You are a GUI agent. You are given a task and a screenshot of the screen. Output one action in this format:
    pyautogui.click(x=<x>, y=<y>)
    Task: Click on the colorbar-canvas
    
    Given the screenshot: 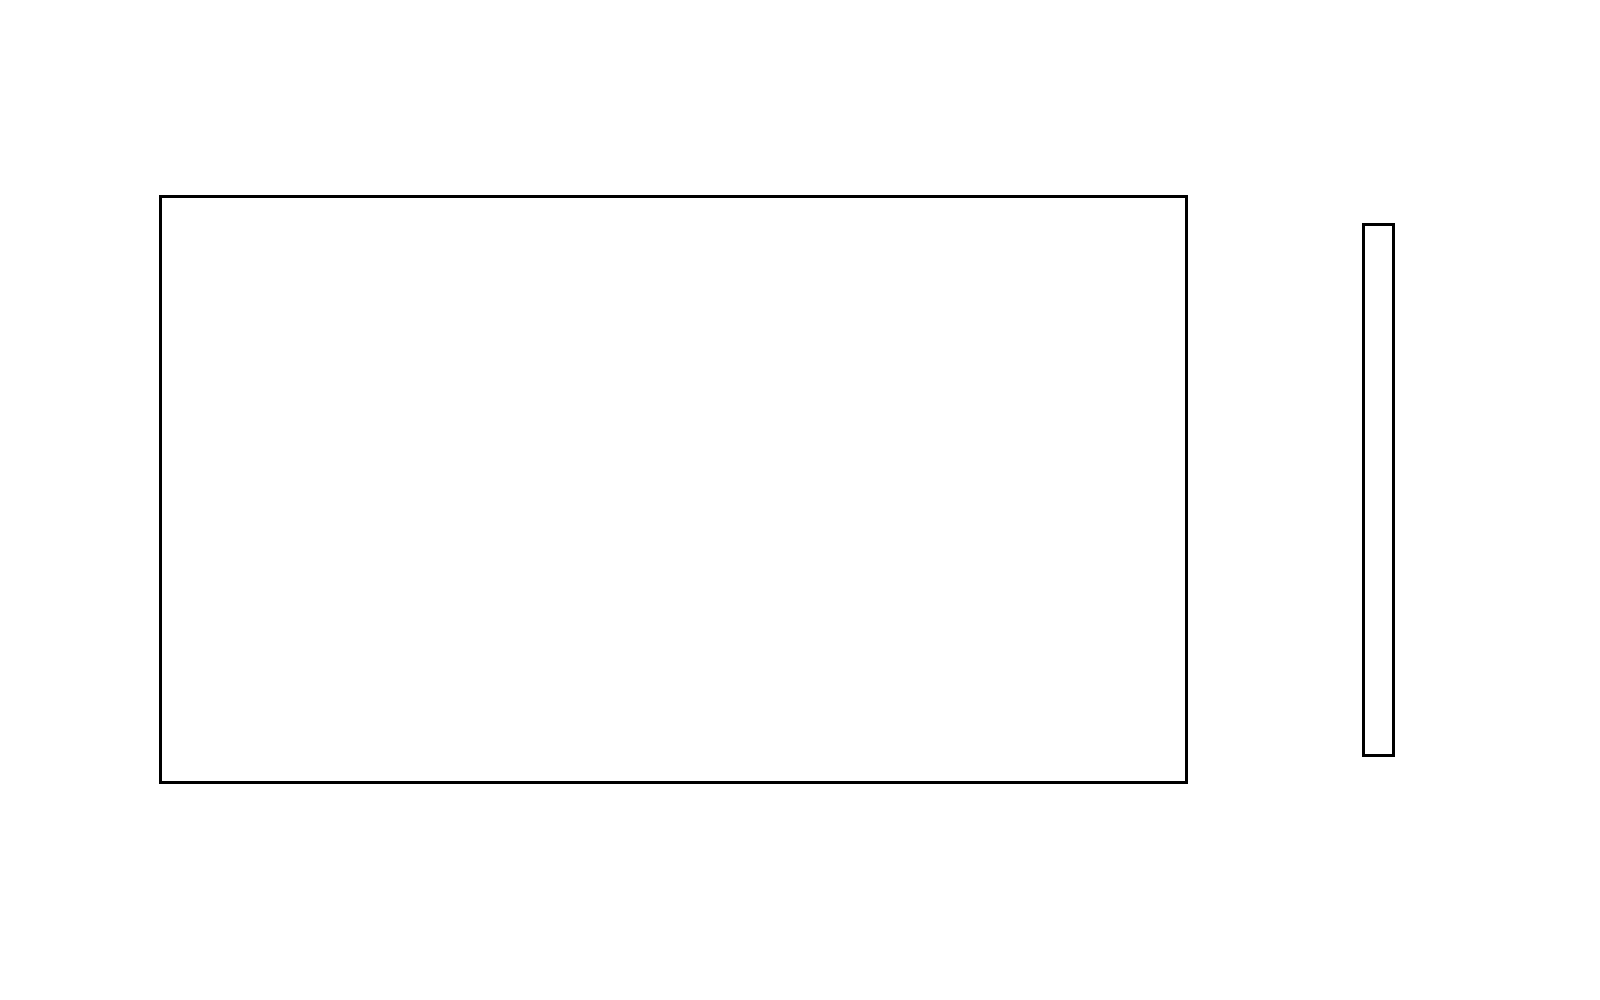 What is the action you would take?
    pyautogui.click(x=1378, y=490)
    